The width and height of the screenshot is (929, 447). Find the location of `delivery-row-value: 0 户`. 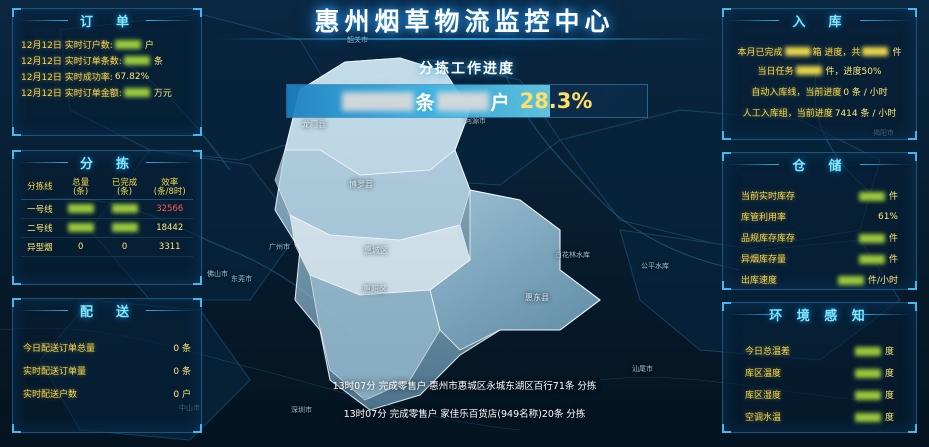

delivery-row-value: 0 户 is located at coordinates (182, 395).